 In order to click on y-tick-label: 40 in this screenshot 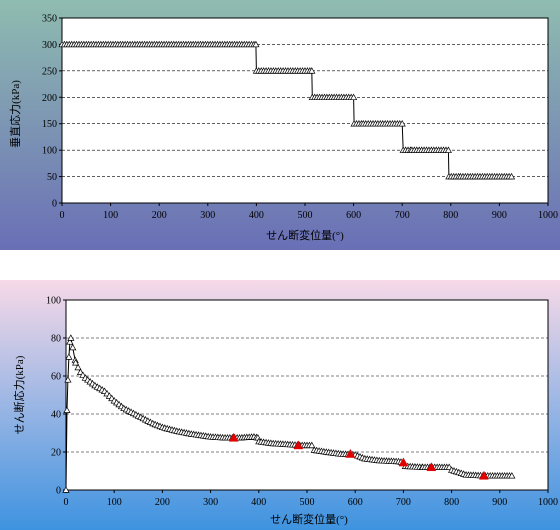, I will do `click(56, 415)`.